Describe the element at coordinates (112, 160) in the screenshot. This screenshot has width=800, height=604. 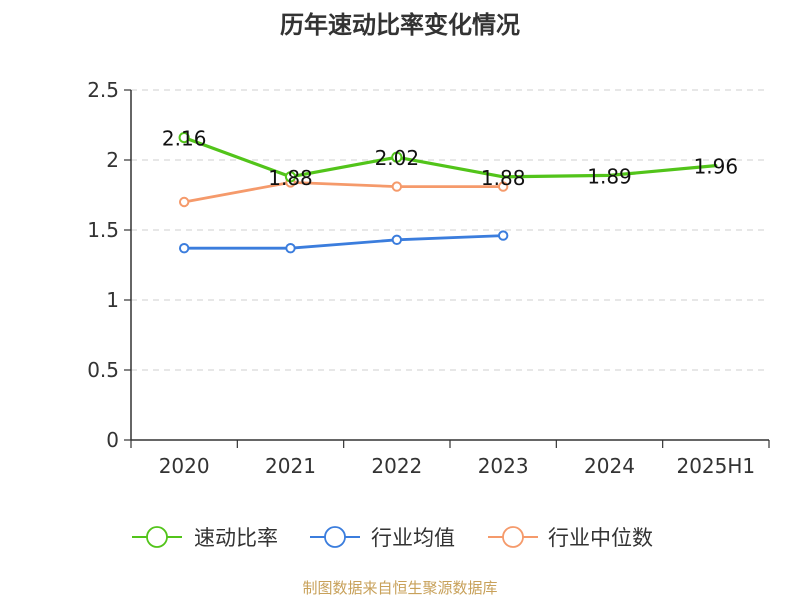
I see `y-tick-label: 2` at that location.